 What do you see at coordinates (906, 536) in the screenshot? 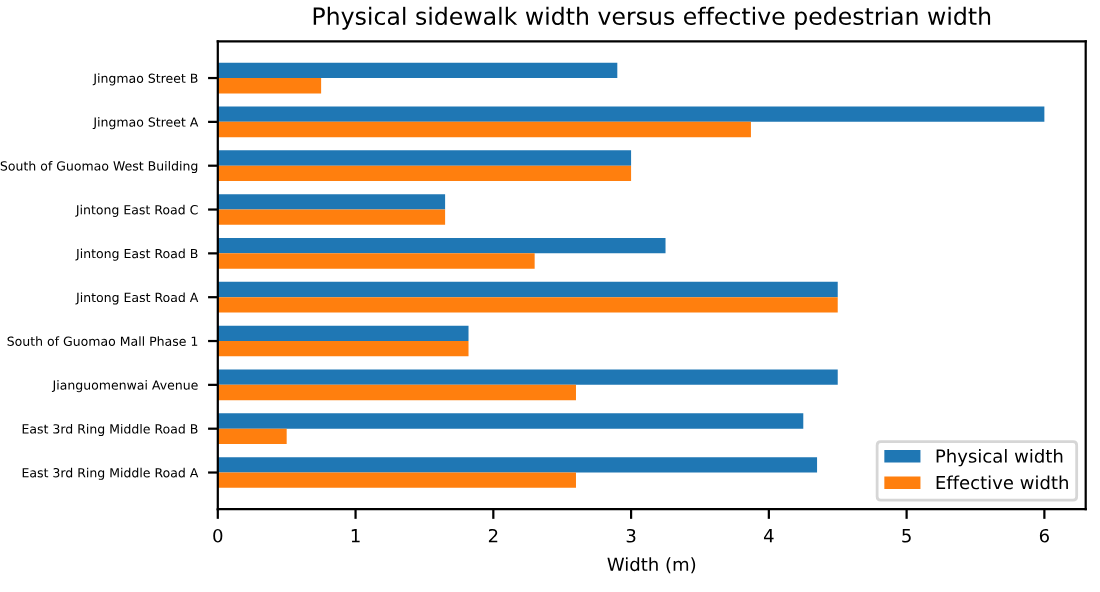
I see `x-tick-label: 5` at bounding box center [906, 536].